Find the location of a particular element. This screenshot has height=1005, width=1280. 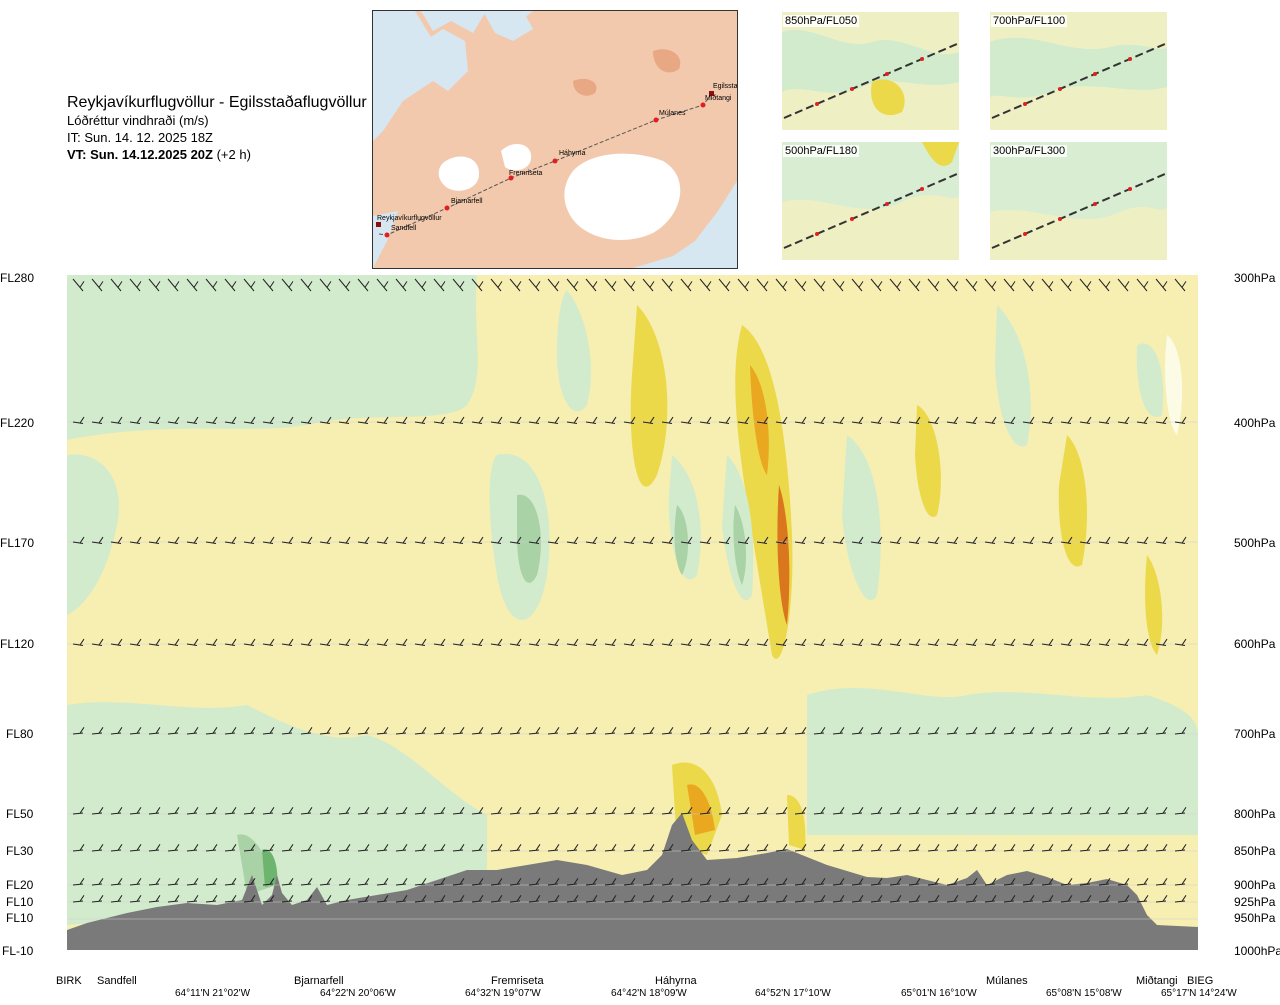

fl-label: FL50 is located at coordinates (20, 814).